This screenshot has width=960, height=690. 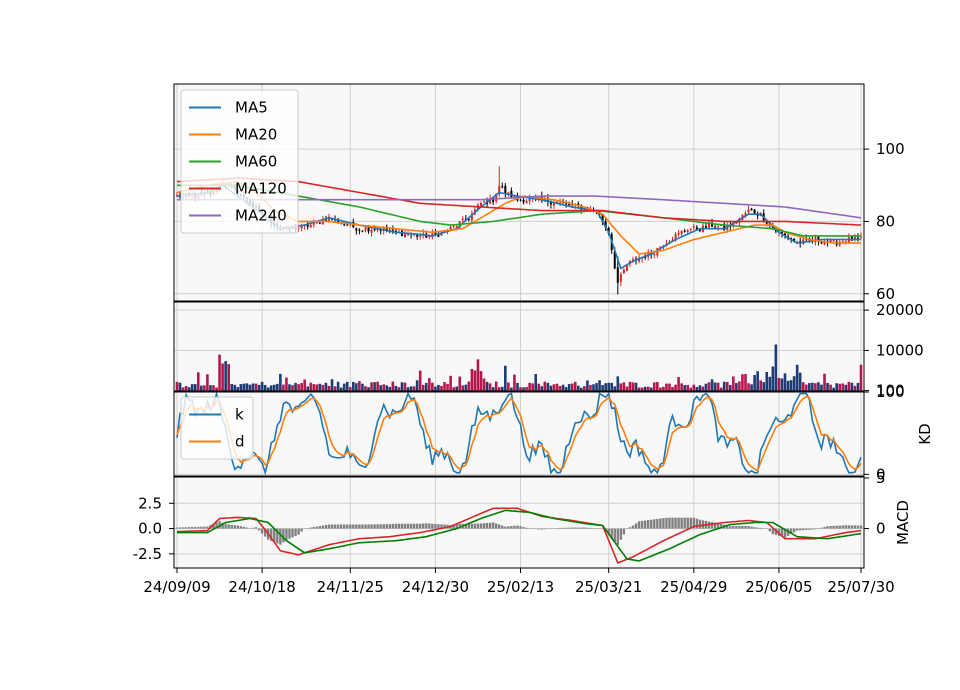 What do you see at coordinates (519, 434) in the screenshot?
I see `kd-panel-background` at bounding box center [519, 434].